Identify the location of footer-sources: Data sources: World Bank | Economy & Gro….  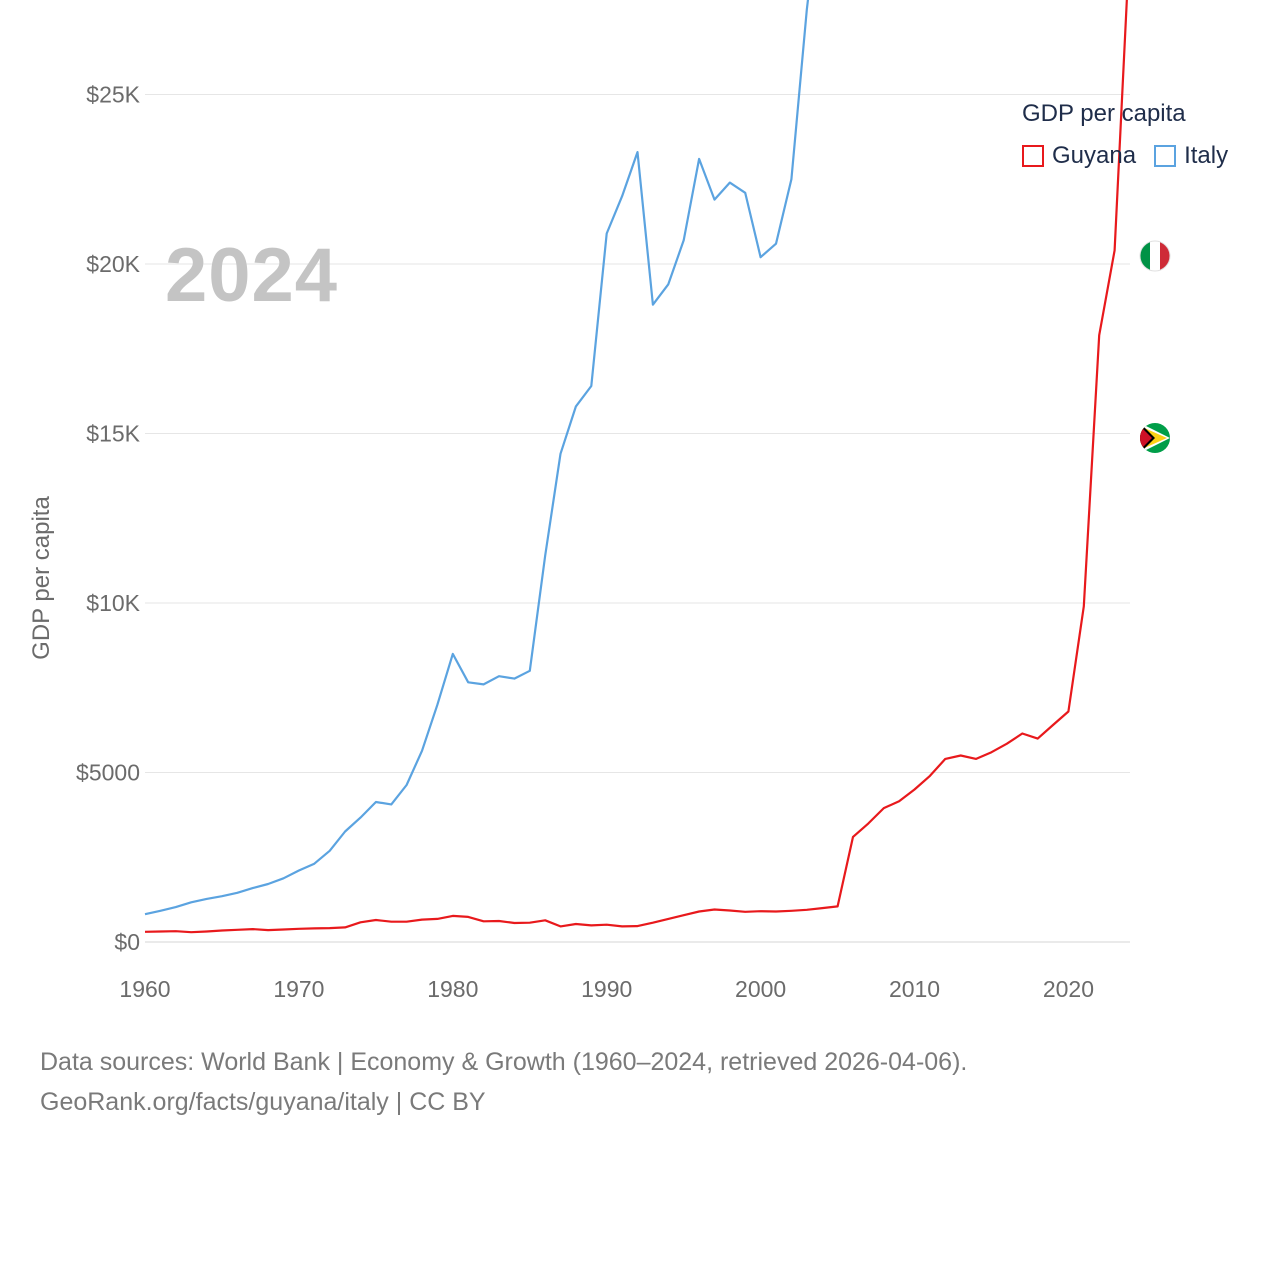
(504, 1062).